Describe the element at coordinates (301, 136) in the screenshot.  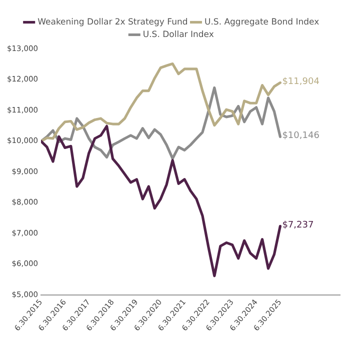
I see `annotation: $10,146` at that location.